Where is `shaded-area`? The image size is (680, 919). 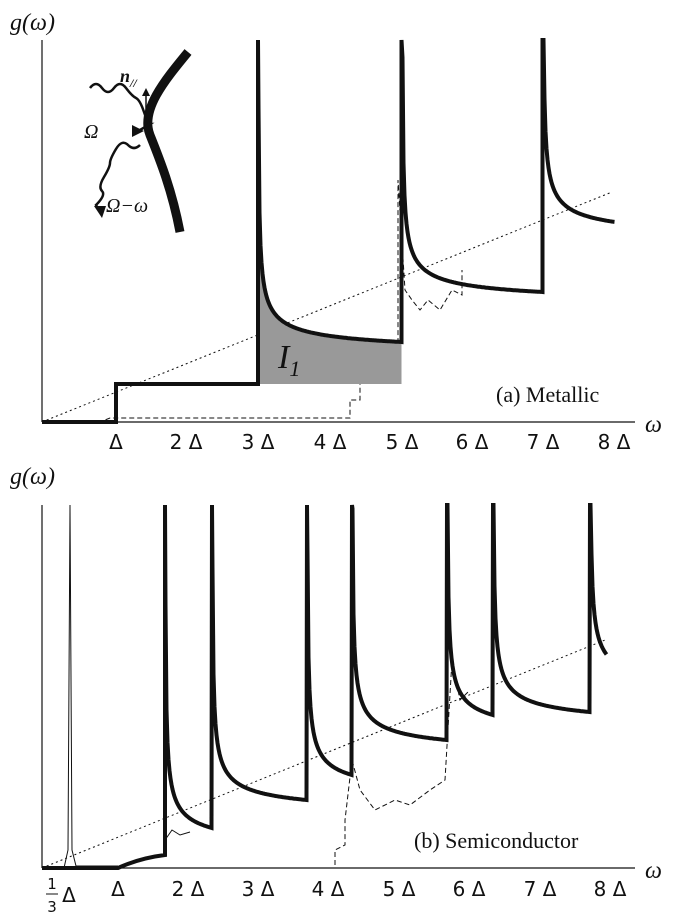 shaded-area is located at coordinates (330, 212).